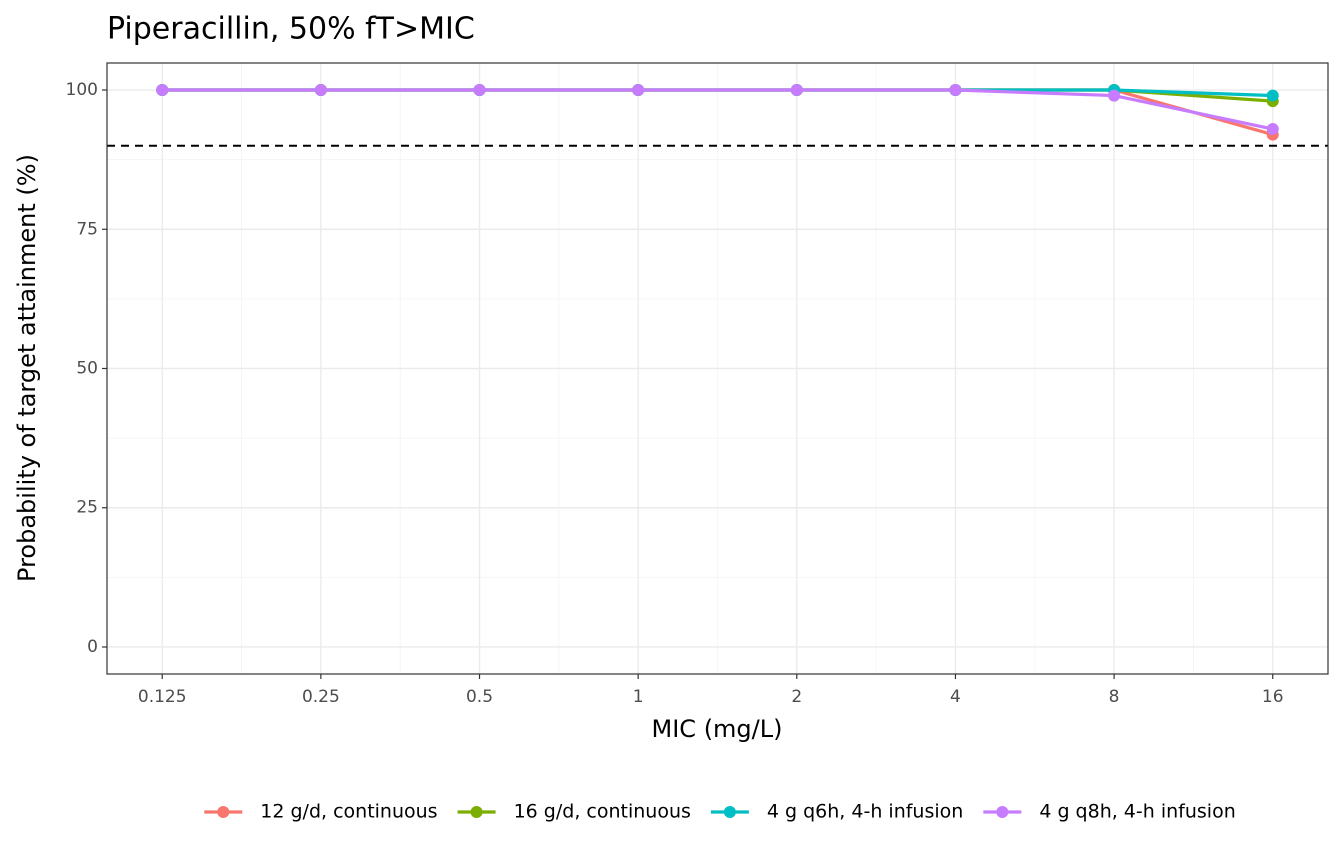 This screenshot has height=864, width=1344. Describe the element at coordinates (717, 729) in the screenshot. I see `x-axis-label: MIC (mg/L)` at that location.